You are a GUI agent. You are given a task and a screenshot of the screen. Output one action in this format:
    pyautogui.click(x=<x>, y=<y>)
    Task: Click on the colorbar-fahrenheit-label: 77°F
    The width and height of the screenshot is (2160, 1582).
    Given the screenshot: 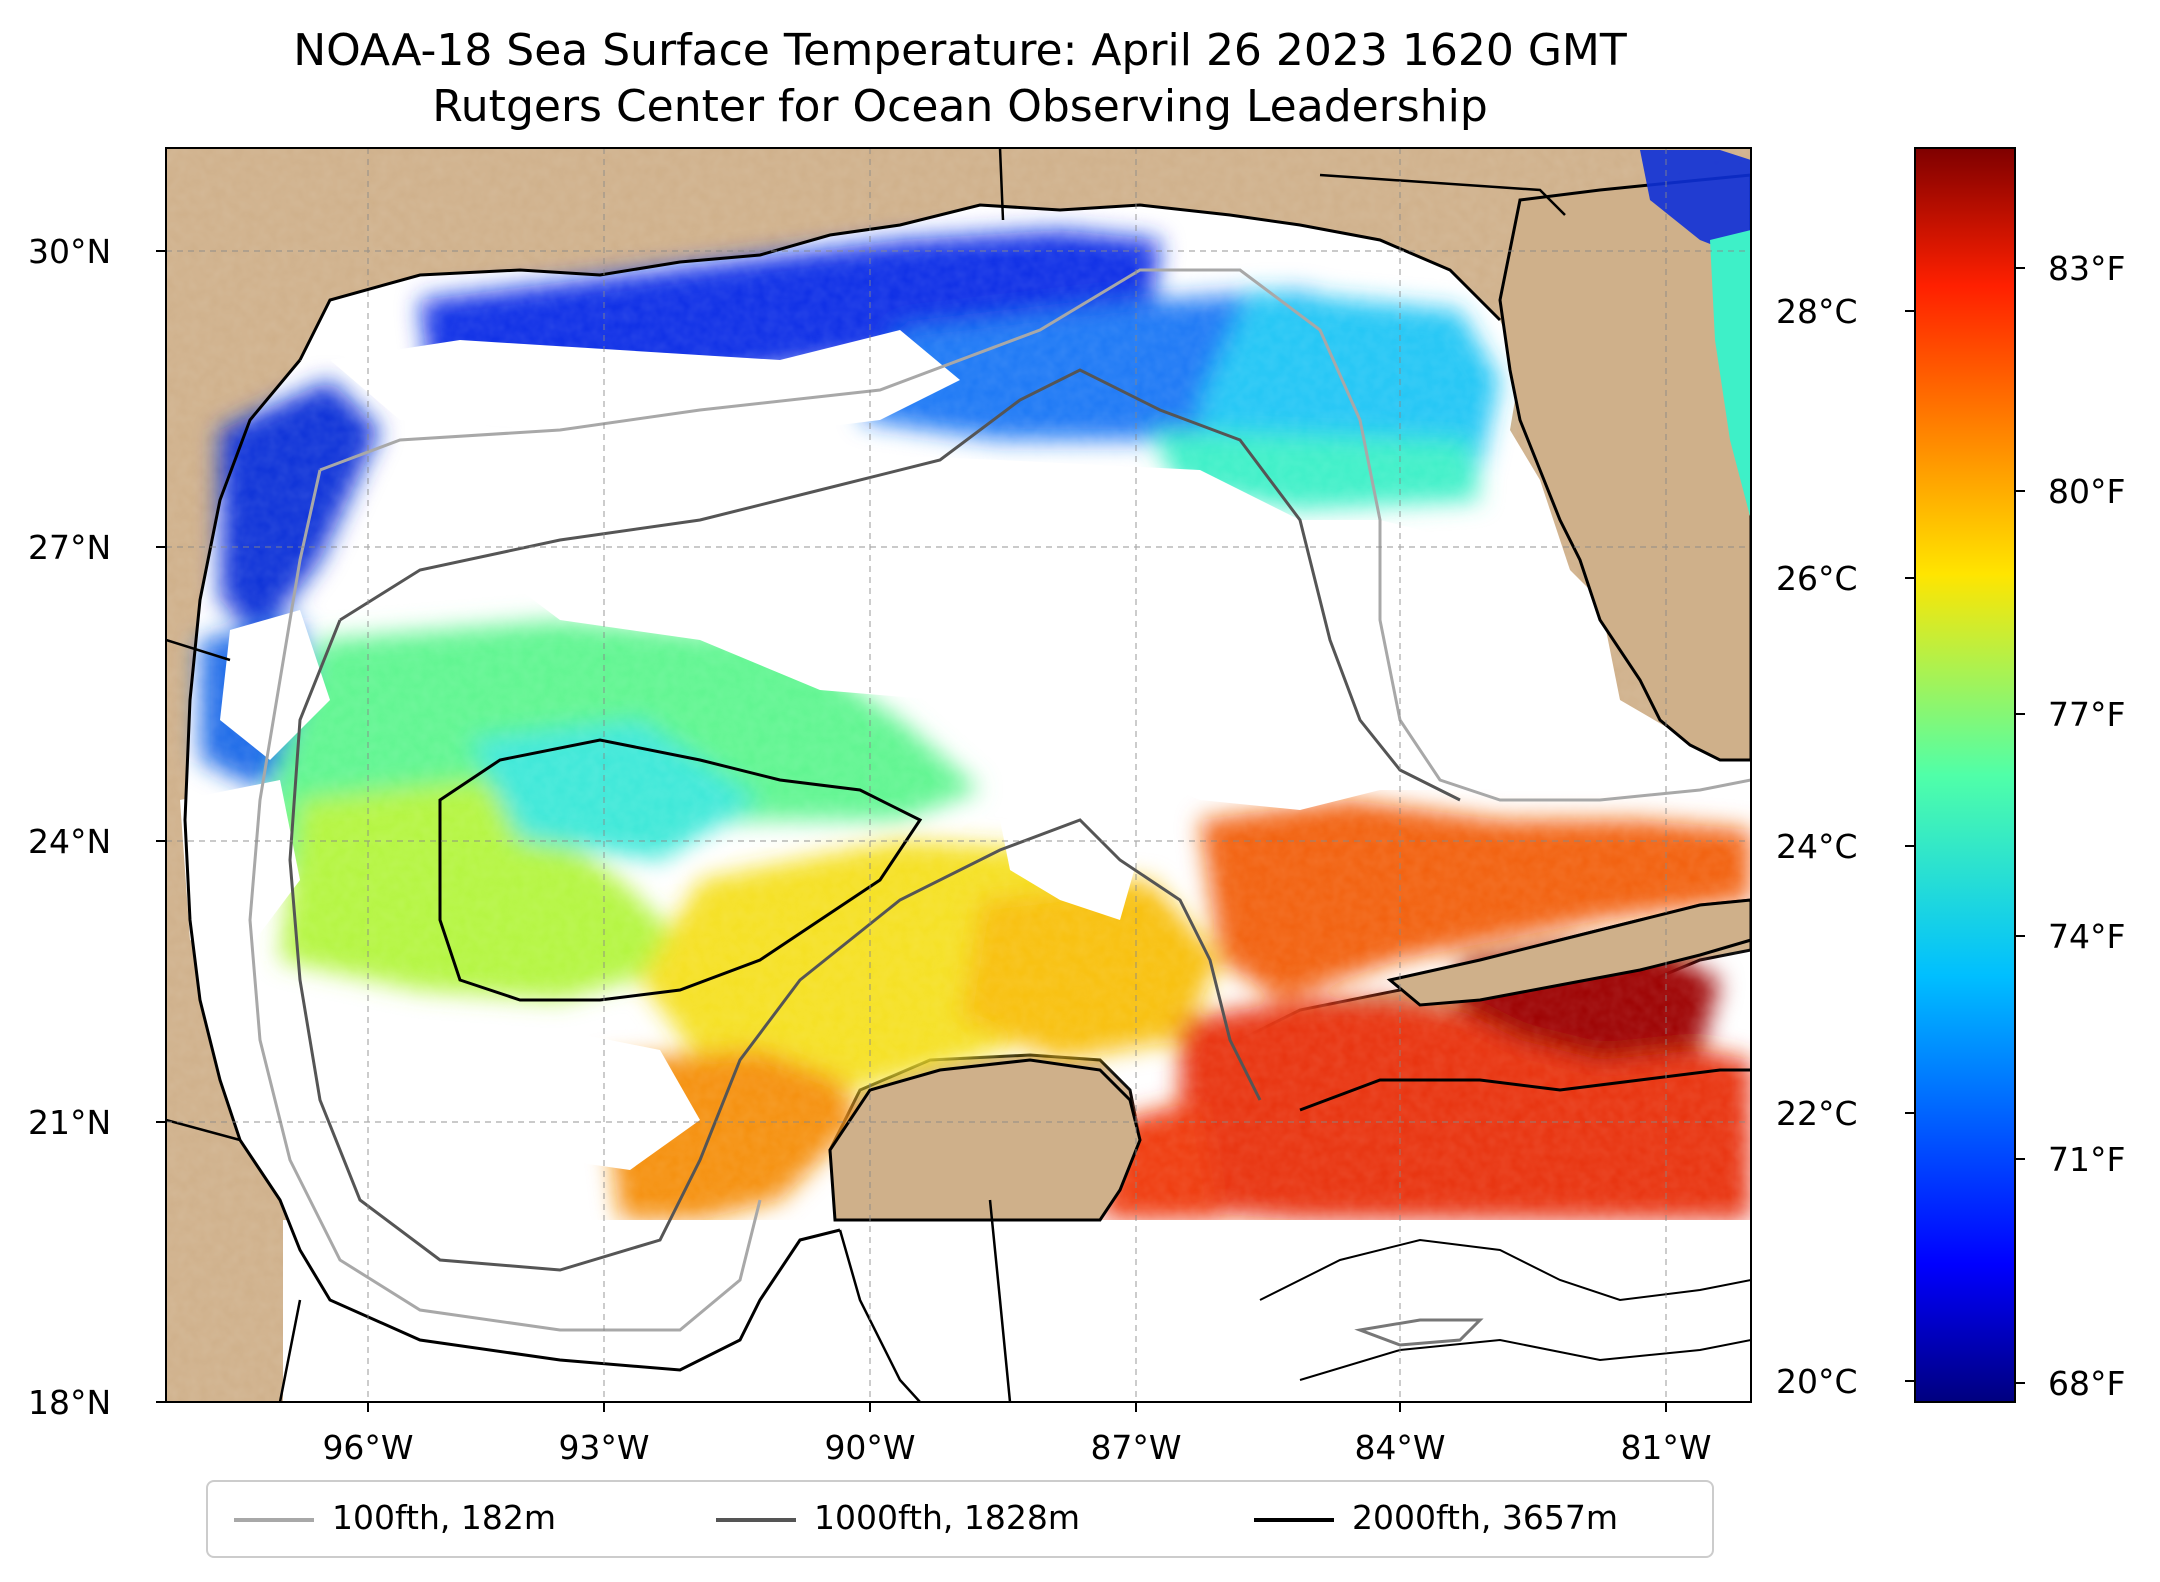 What is the action you would take?
    pyautogui.click(x=2087, y=714)
    